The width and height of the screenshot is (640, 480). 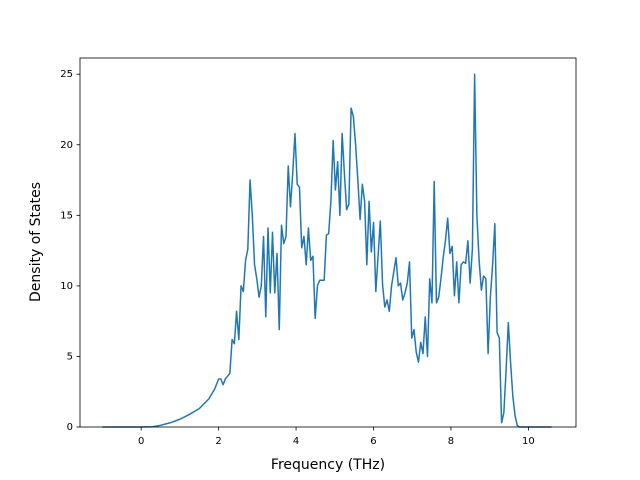 What do you see at coordinates (66, 145) in the screenshot?
I see `y-tick-label: 20` at bounding box center [66, 145].